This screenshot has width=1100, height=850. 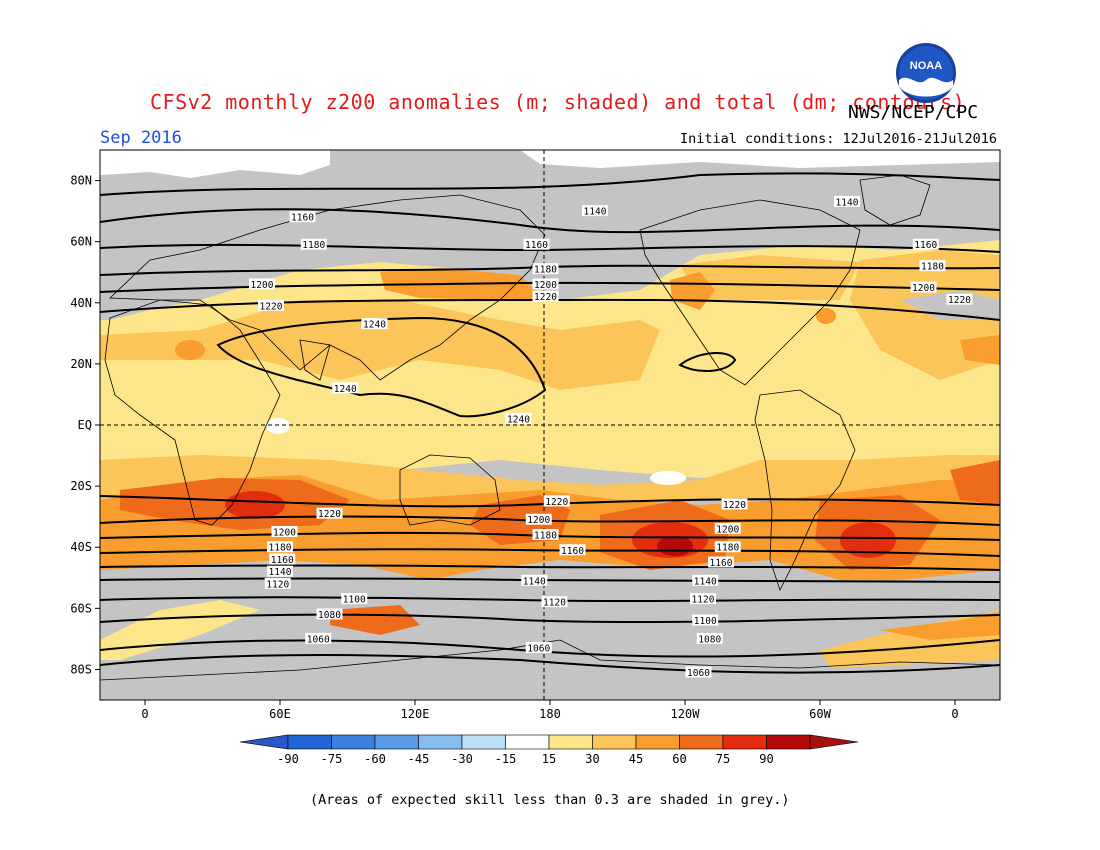 I want to click on lon-tick-label: 120W, so click(x=686, y=714).